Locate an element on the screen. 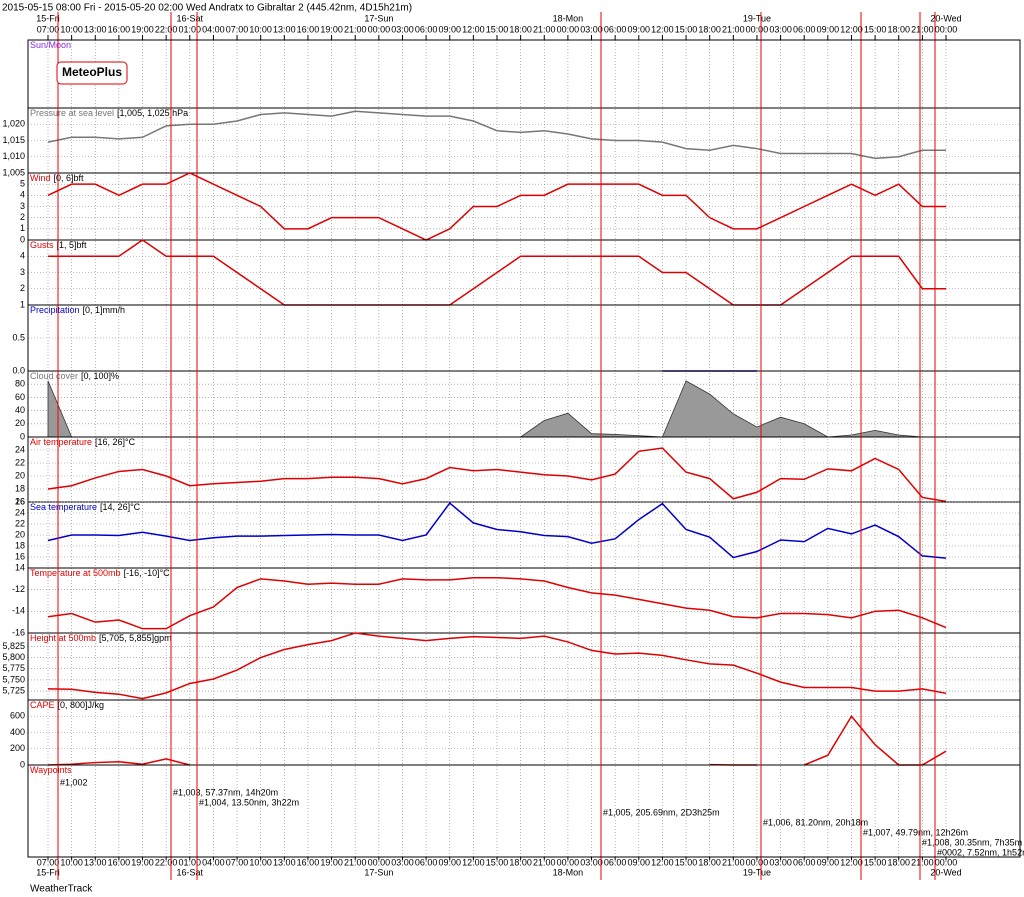 The height and width of the screenshot is (897, 1024). y-tick-label: 1,005 is located at coordinates (13, 172).